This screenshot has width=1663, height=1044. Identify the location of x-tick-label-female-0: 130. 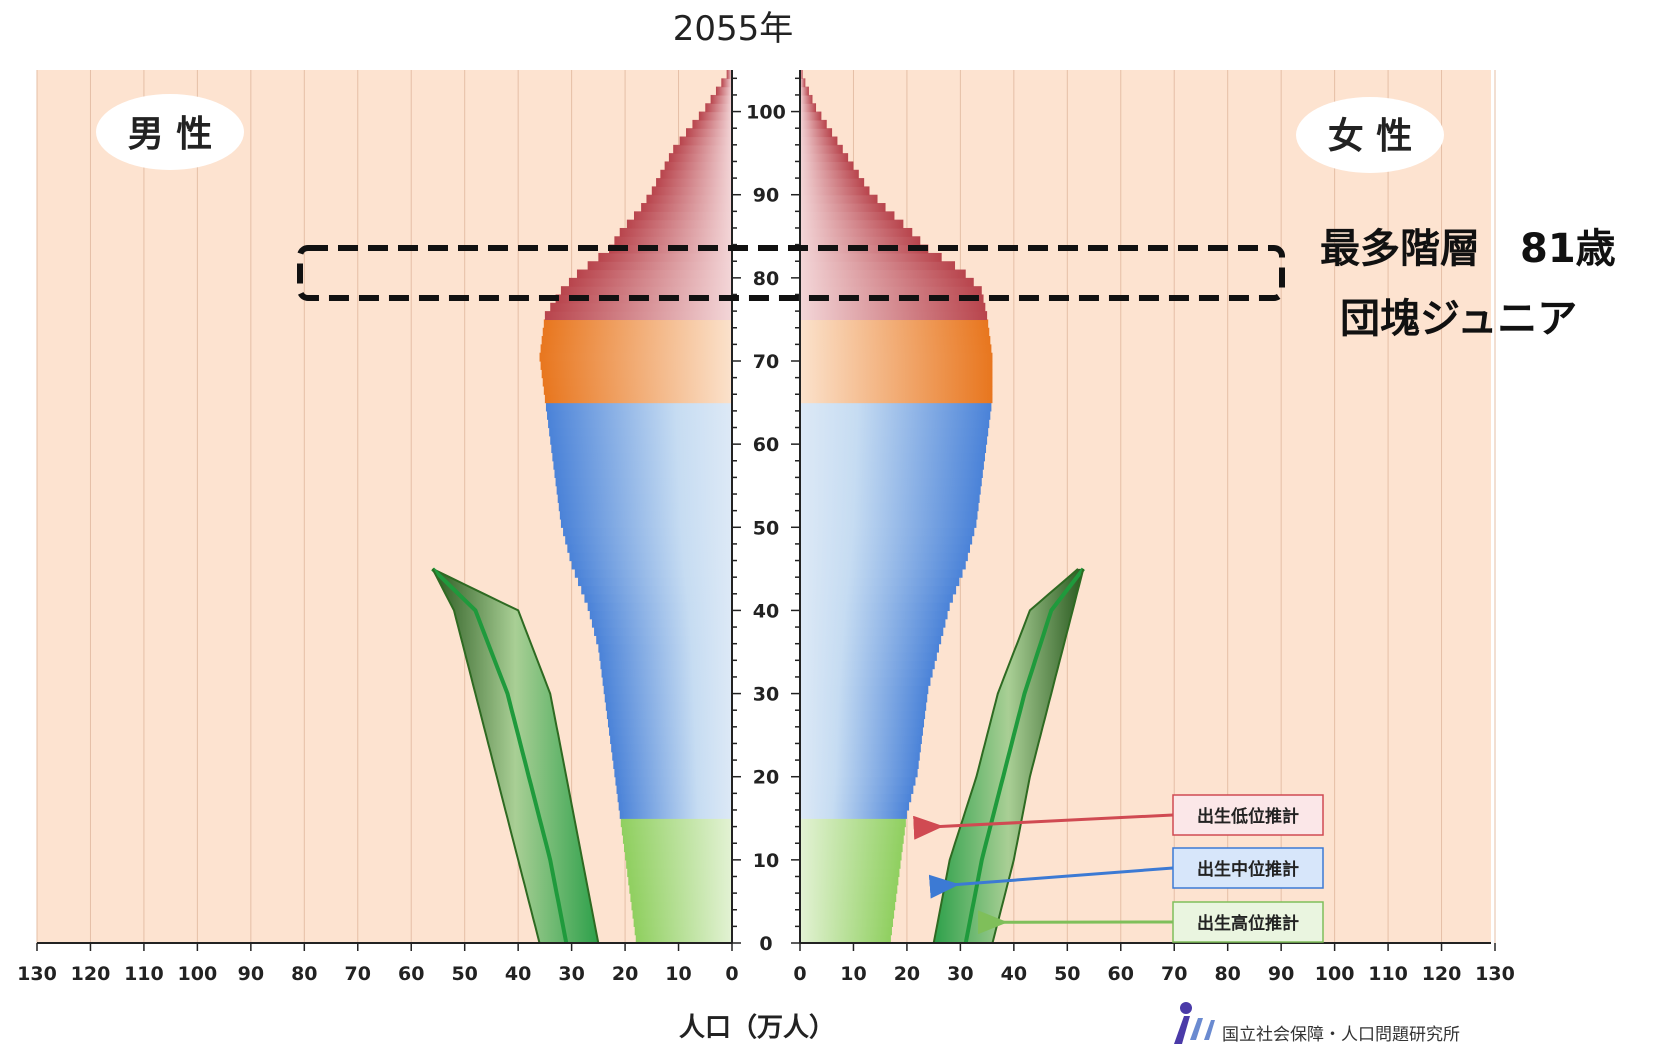
(1495, 974).